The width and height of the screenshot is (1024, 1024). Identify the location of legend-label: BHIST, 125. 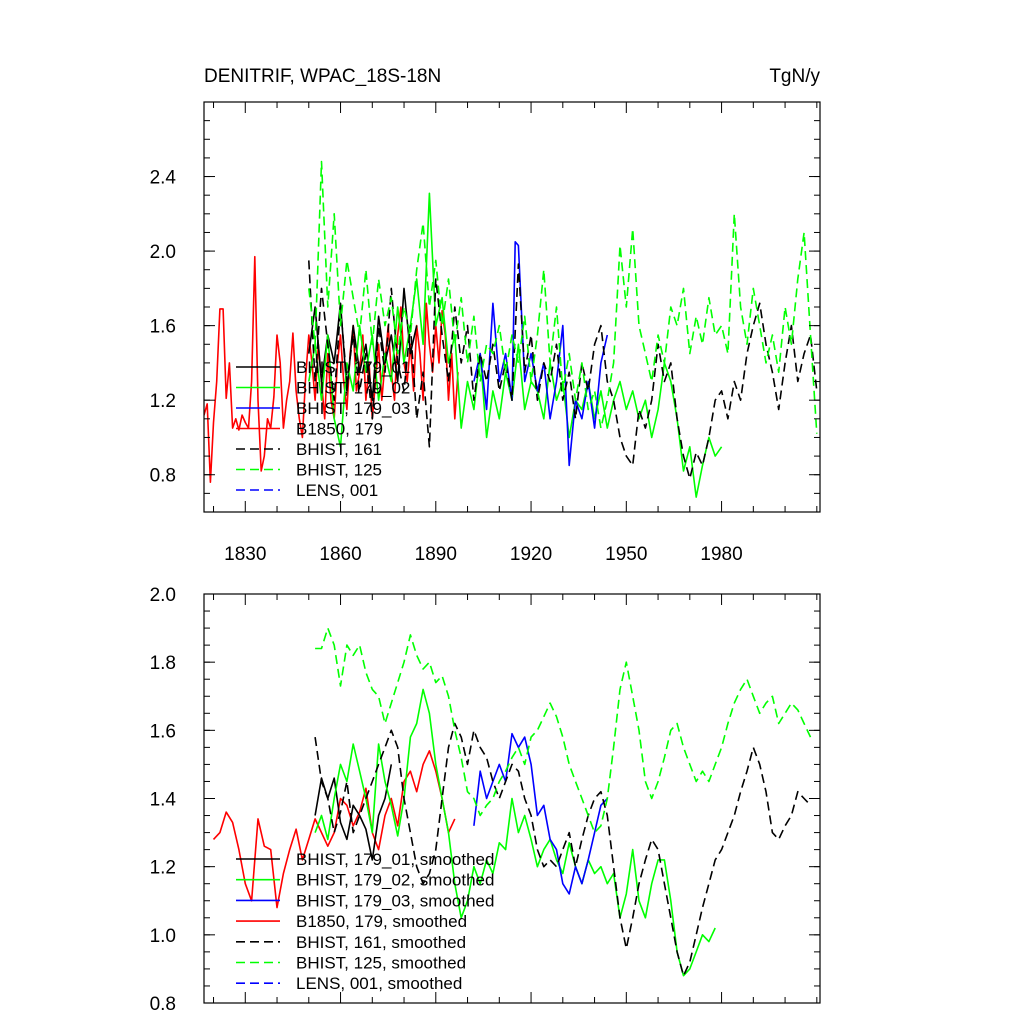
(339, 470).